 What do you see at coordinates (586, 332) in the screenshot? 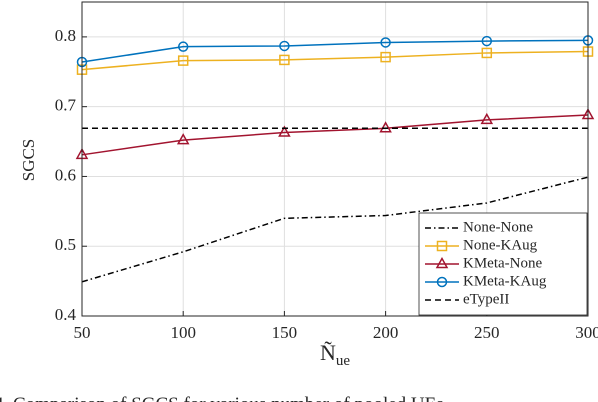
I see `x-tick-label: 300` at bounding box center [586, 332].